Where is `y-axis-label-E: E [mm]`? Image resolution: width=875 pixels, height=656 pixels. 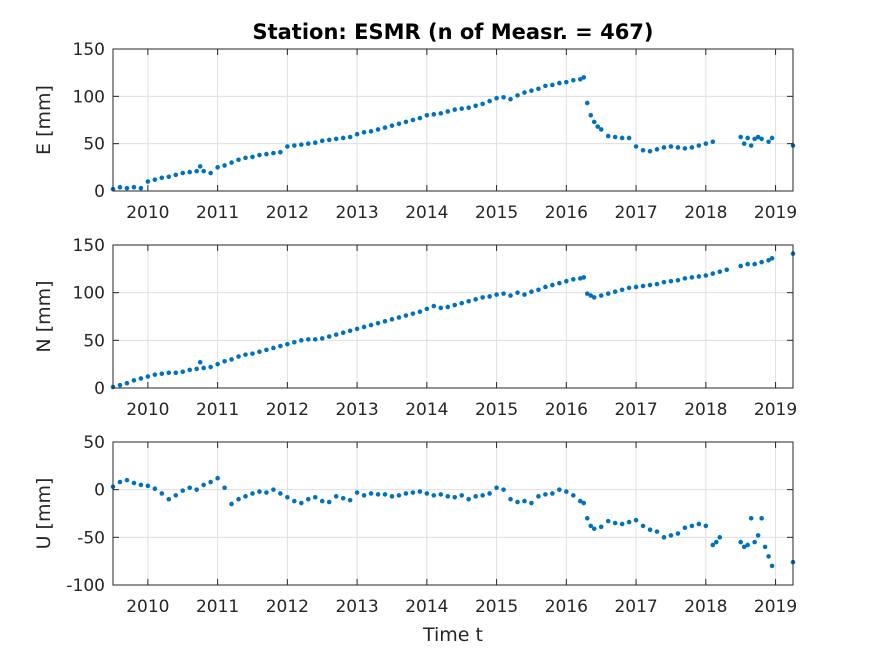
y-axis-label-E: E [mm] is located at coordinates (44, 120).